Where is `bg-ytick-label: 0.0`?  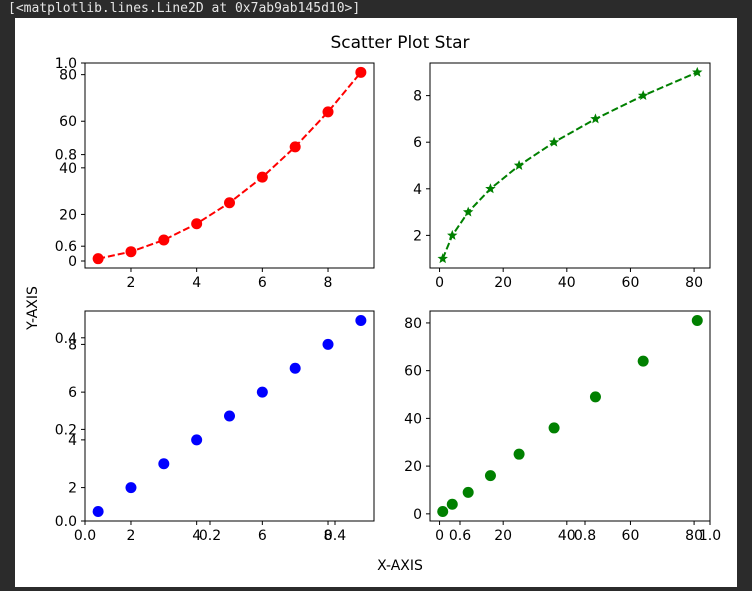 bg-ytick-label: 0.0 is located at coordinates (66, 522).